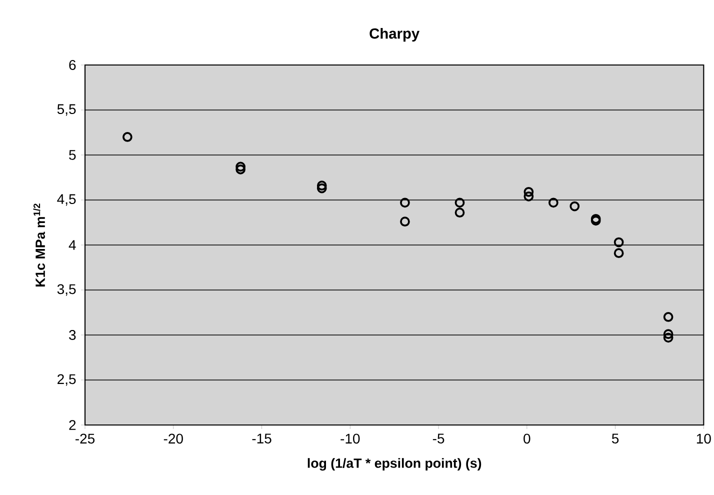 This screenshot has width=714, height=495. Describe the element at coordinates (527, 439) in the screenshot. I see `x-tick-label: 0` at that location.